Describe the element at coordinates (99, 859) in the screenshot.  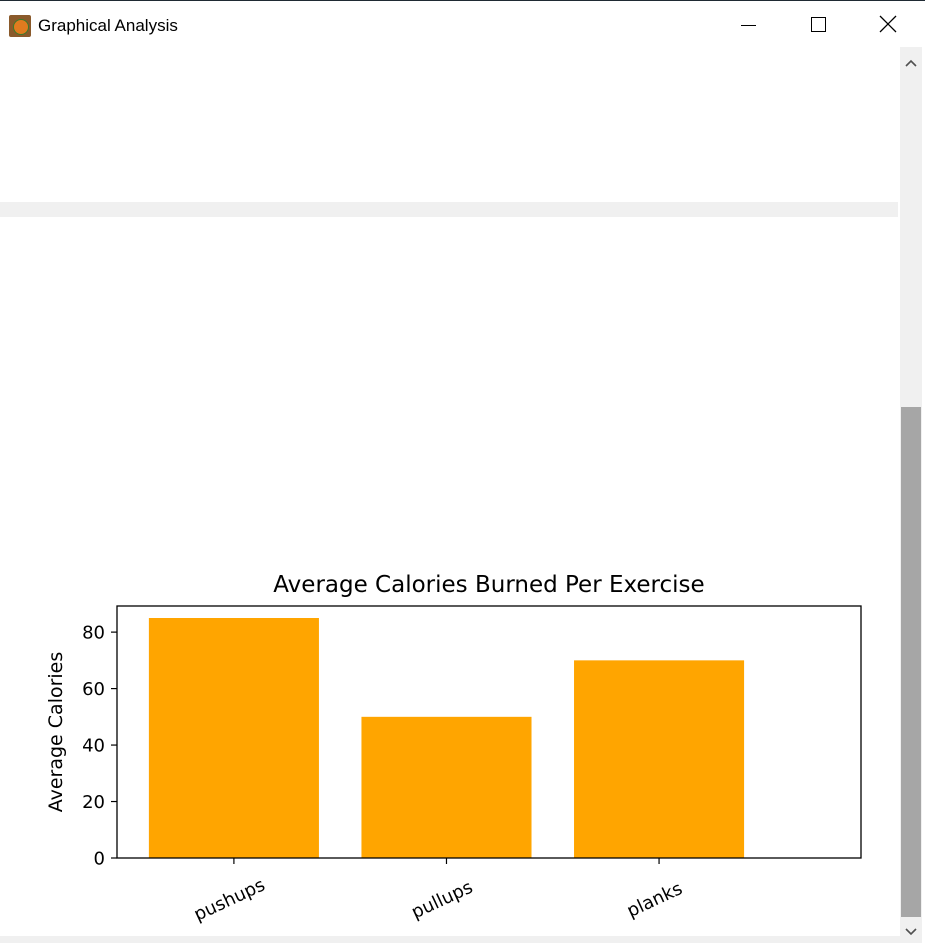
I see `y-tick-label: 0` at that location.